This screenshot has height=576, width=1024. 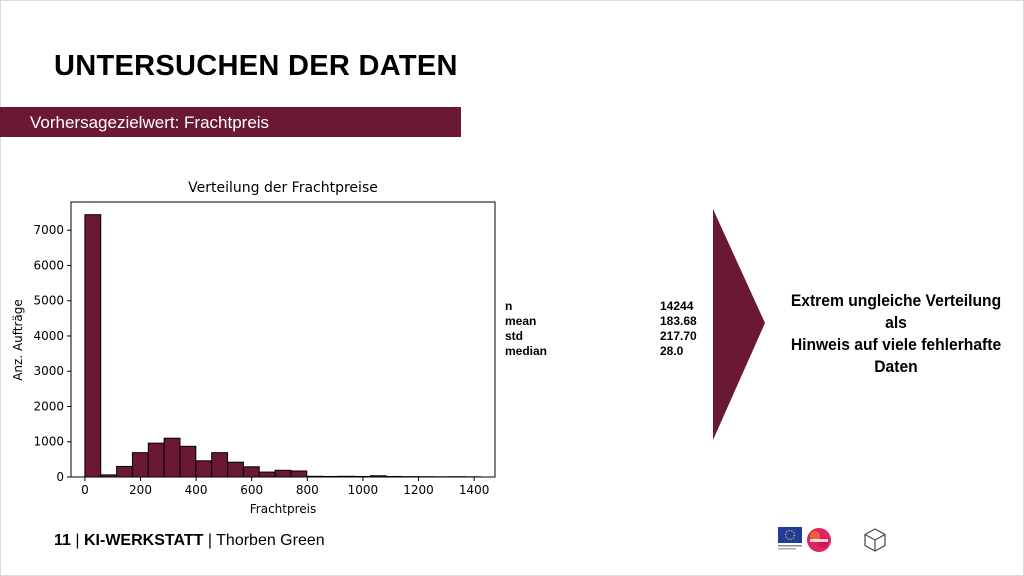 I want to click on section-banner: Vorhersagezielwert: Frachtpreis, so click(x=230, y=122).